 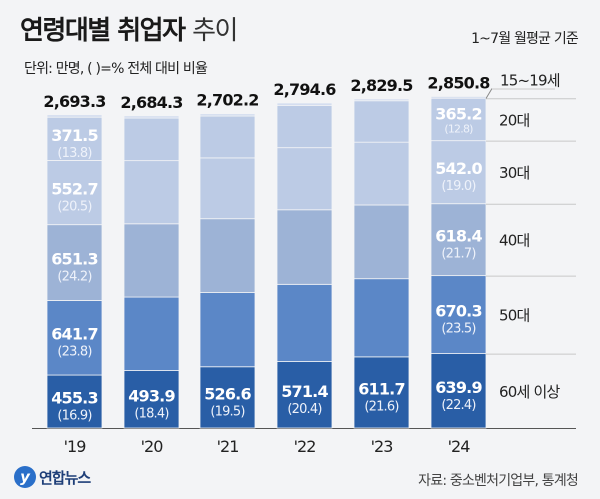 What do you see at coordinates (304, 409) in the screenshot?
I see `segment-pct-label: (20.4)` at bounding box center [304, 409].